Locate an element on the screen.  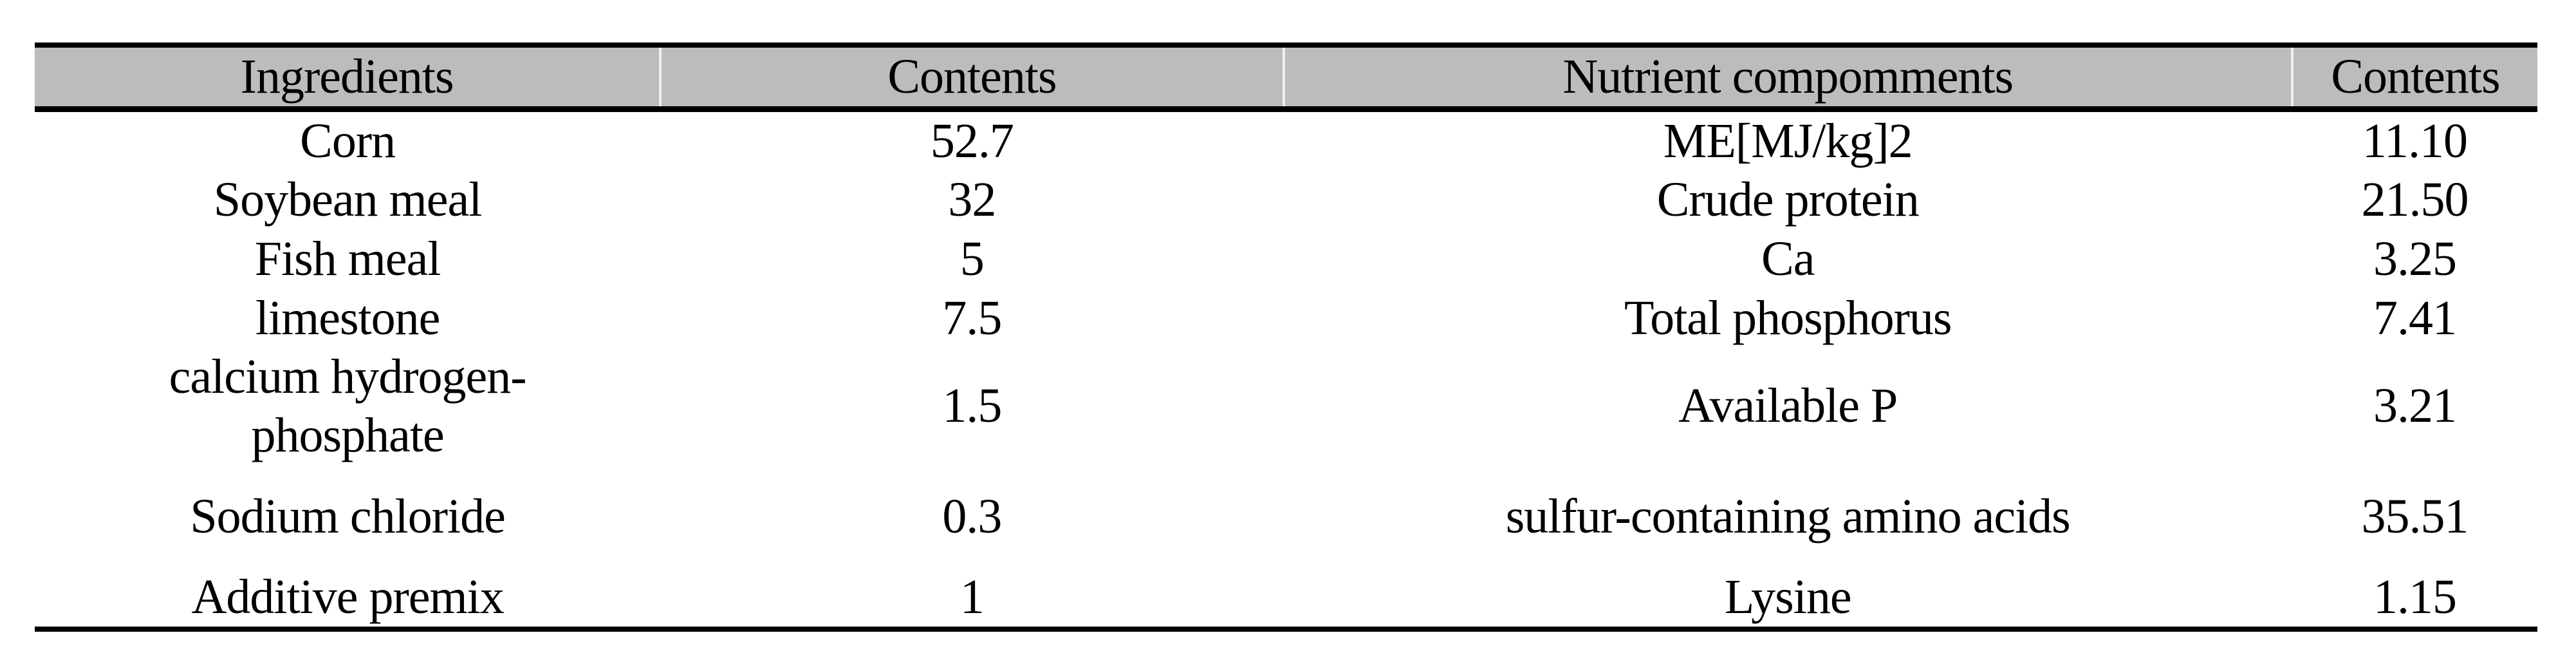
nutrient-name-cell: sulfur-containing amino acids is located at coordinates (1788, 516).